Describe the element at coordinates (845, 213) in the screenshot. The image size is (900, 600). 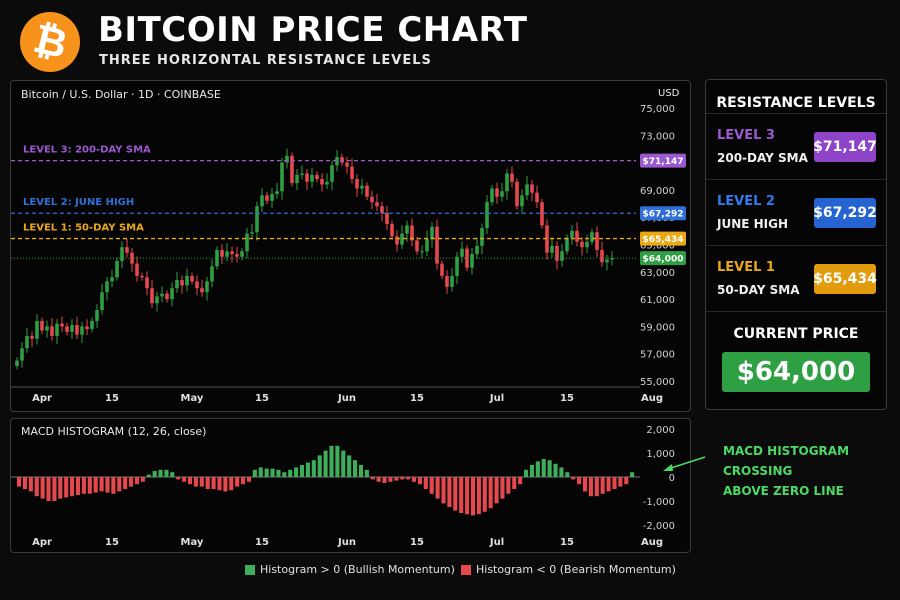
I see `level-2-value: $67,292` at that location.